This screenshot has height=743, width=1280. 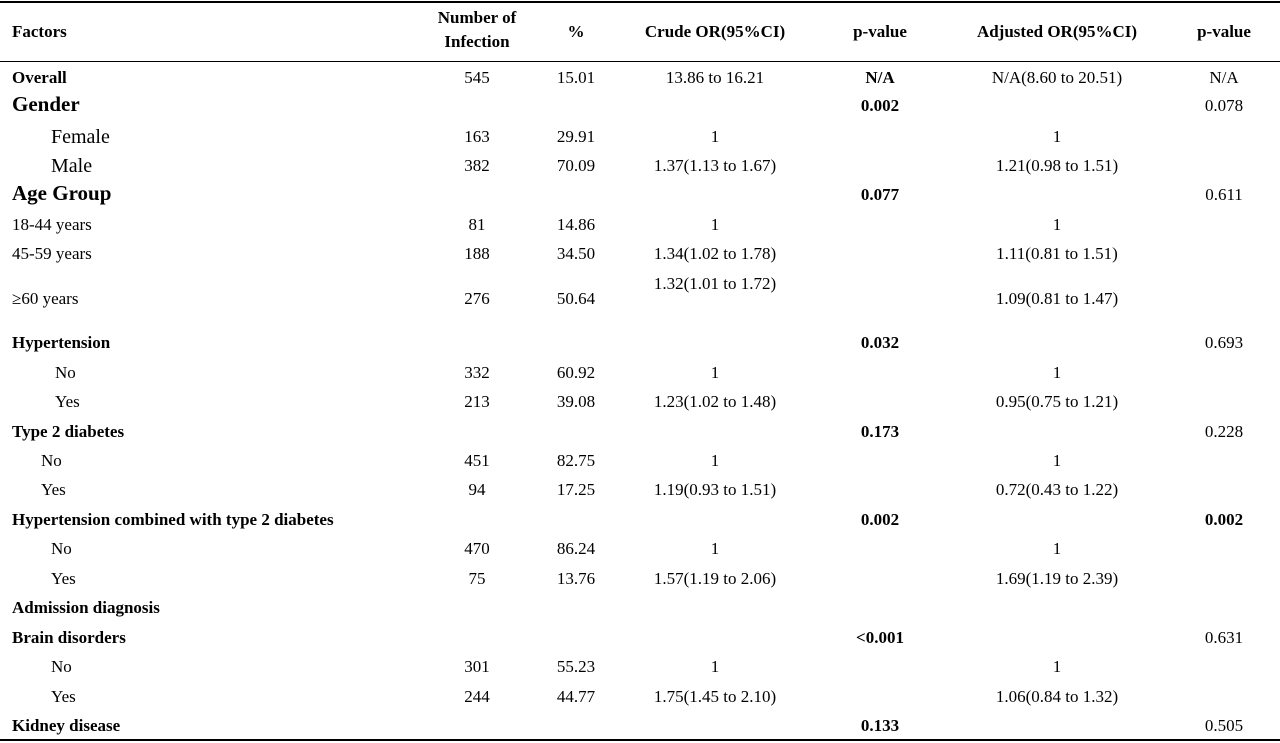 I want to click on cell-crude-or: 13.86 to 16.21, so click(x=715, y=77).